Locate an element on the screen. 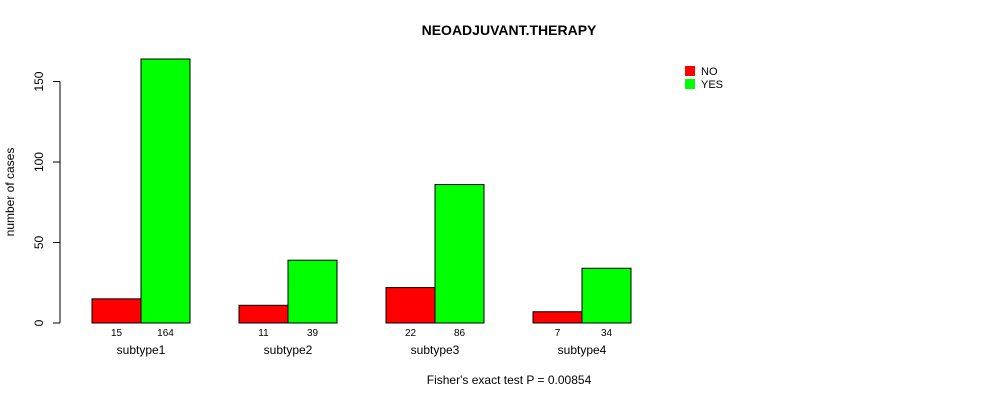 Image resolution: width=990 pixels, height=400 pixels. bar-subtype1-no is located at coordinates (116, 311).